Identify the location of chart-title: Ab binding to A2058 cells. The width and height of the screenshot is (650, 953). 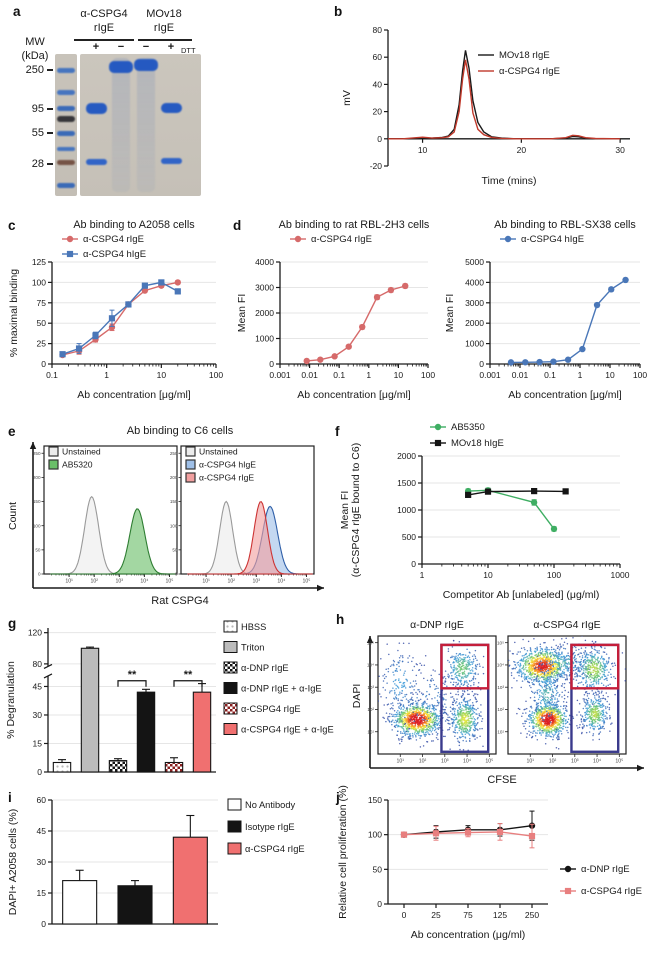
(134, 225).